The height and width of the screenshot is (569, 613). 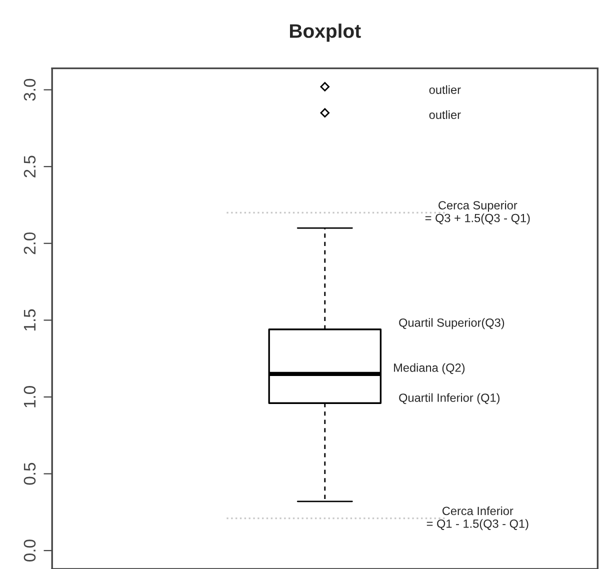 What do you see at coordinates (477, 518) in the screenshot?
I see `ref-line-label: Cerca Inferior = Q1 - 1.5(Q3 - Q1)` at bounding box center [477, 518].